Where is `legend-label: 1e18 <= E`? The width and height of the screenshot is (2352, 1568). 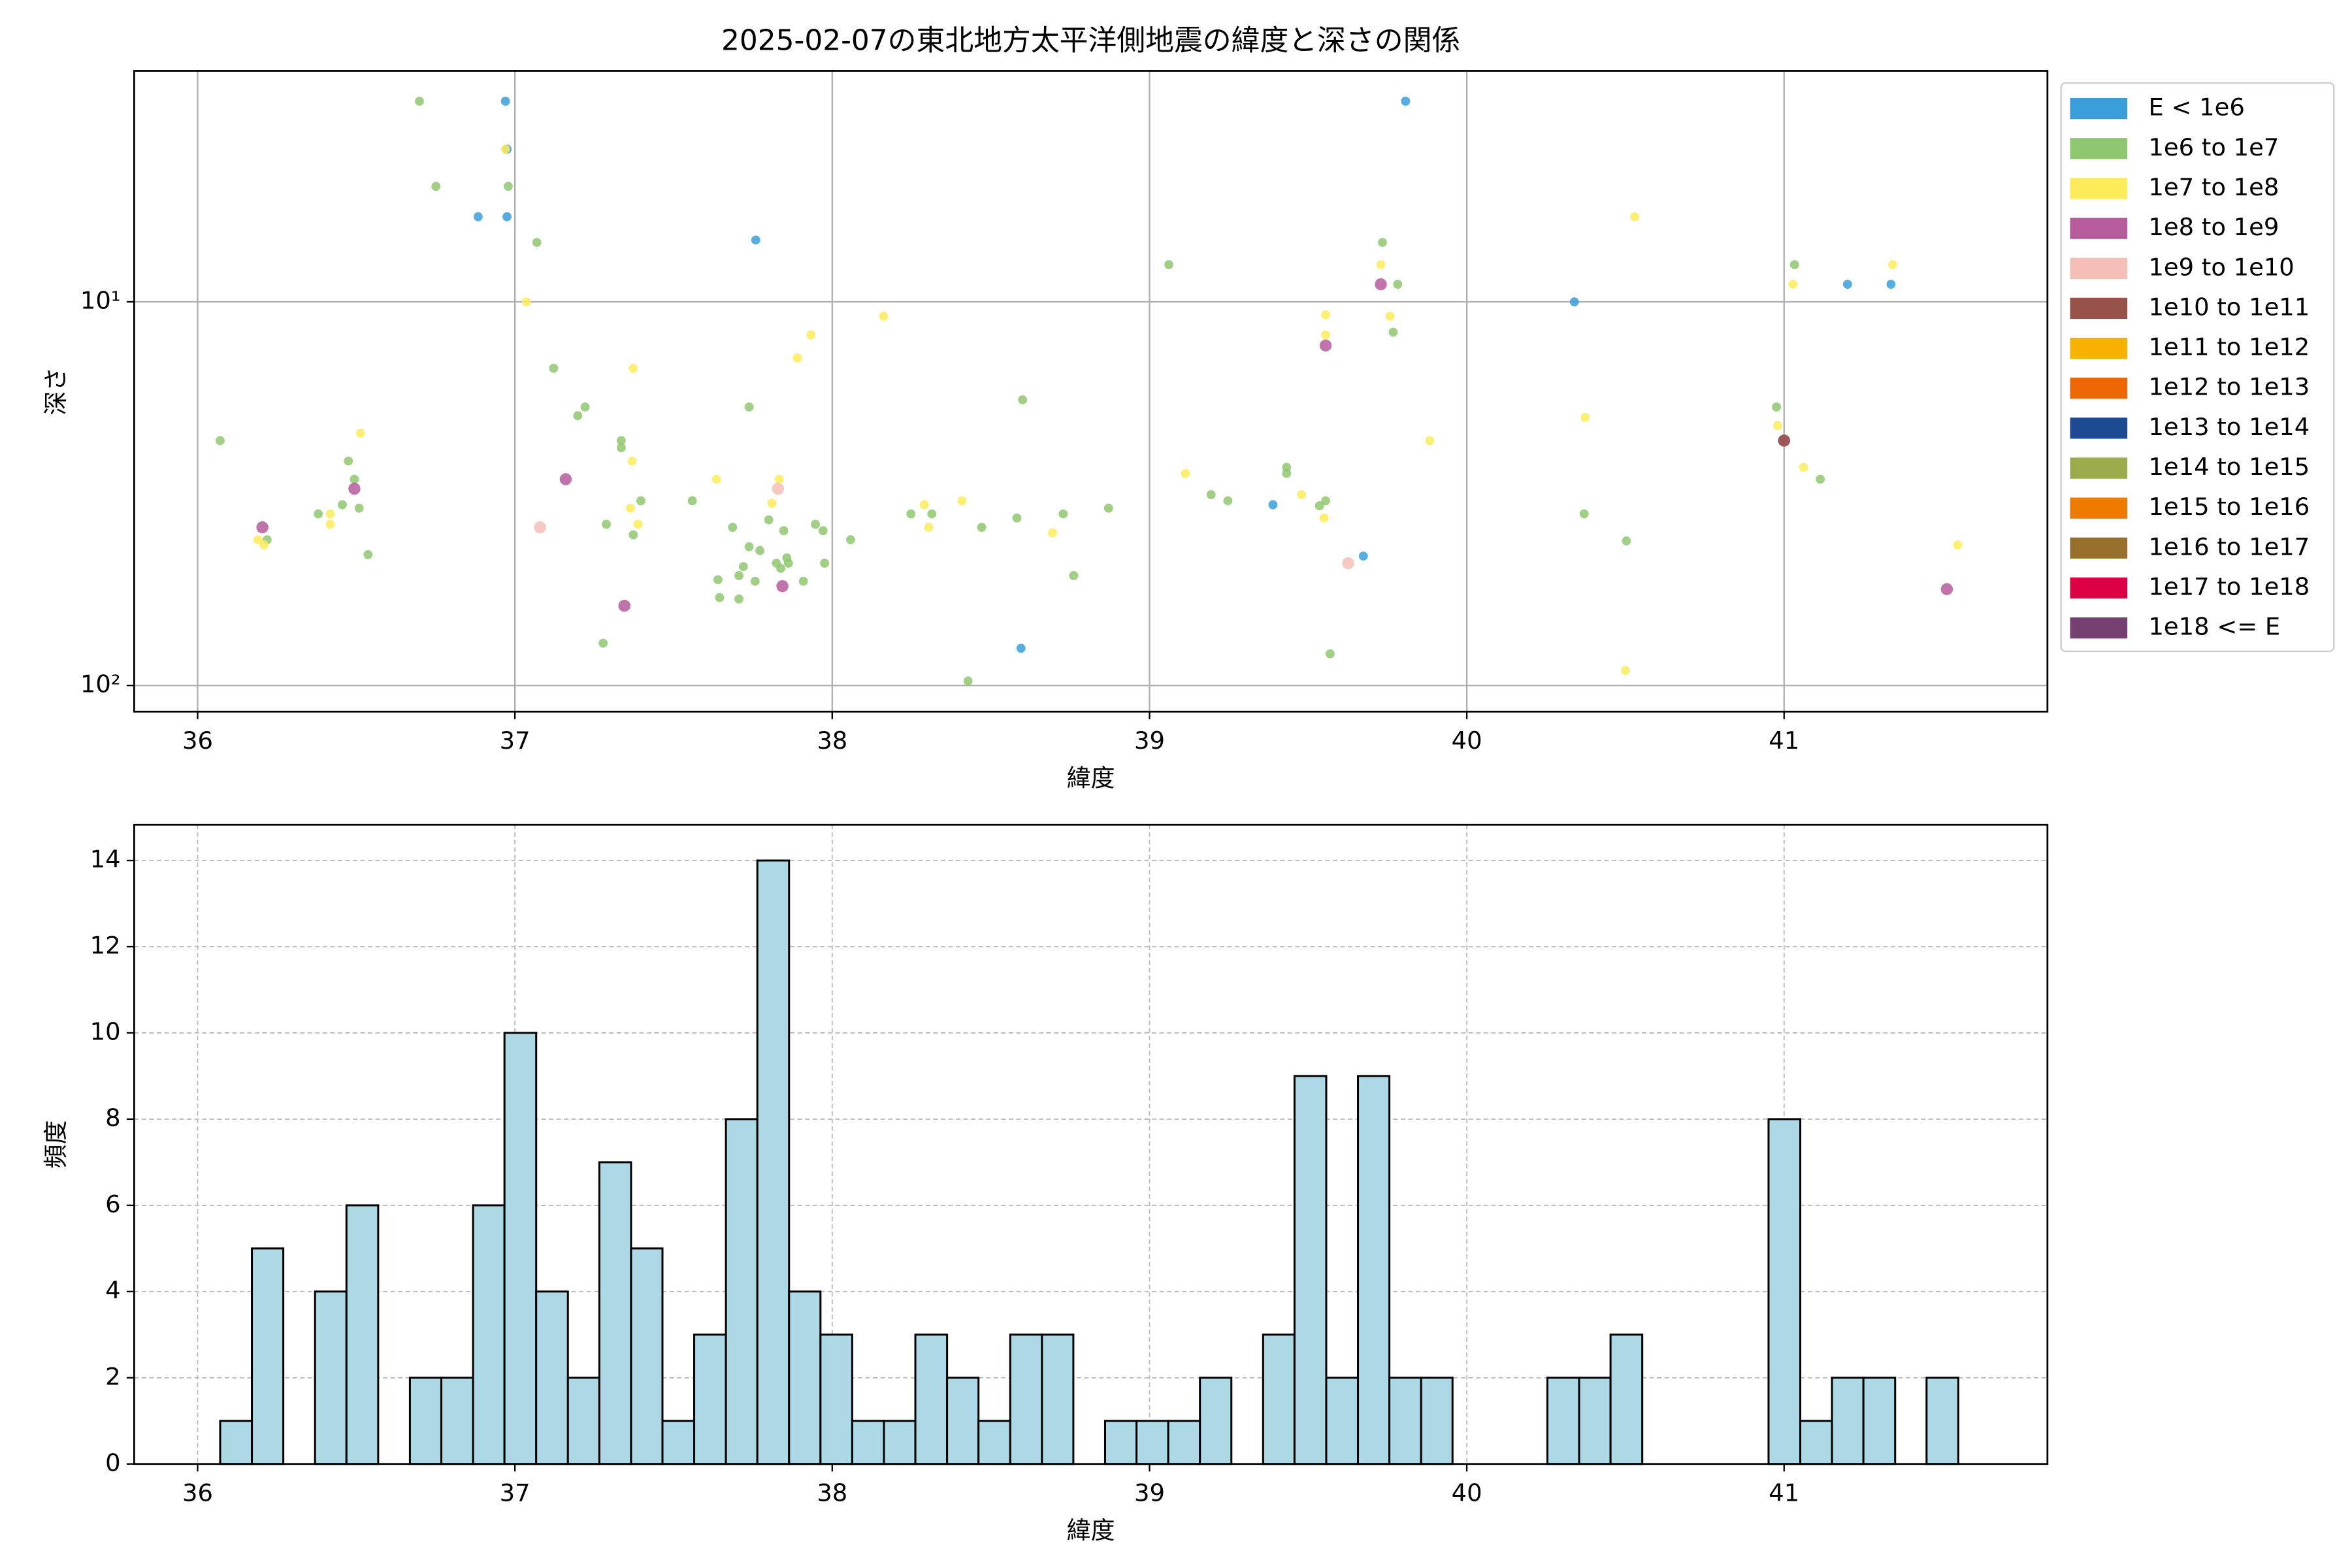 legend-label: 1e18 <= E is located at coordinates (2214, 627).